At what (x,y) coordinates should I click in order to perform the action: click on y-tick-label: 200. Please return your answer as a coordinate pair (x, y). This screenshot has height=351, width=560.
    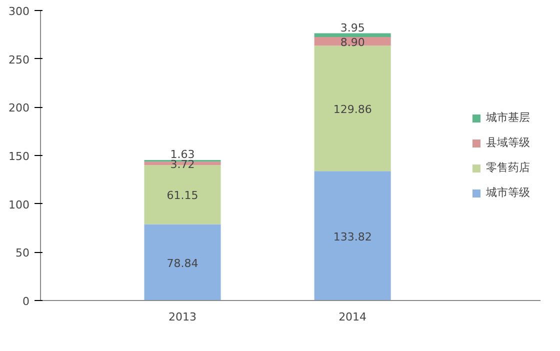
    Looking at the image, I should click on (19, 108).